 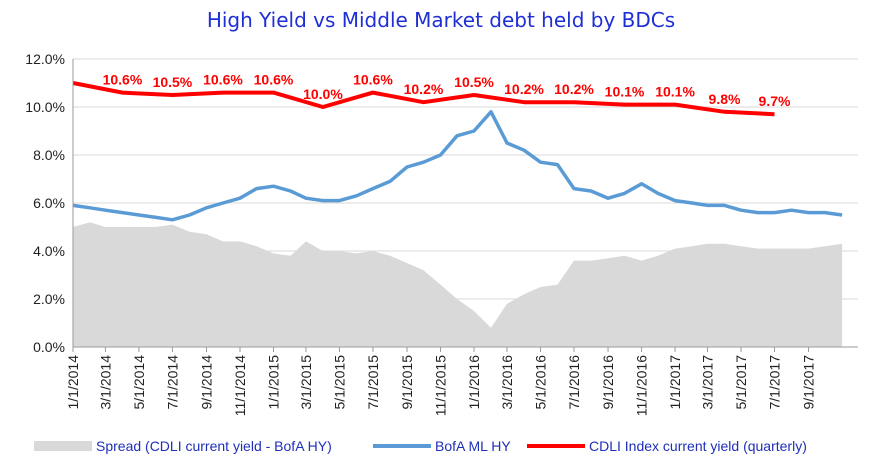 What do you see at coordinates (675, 382) in the screenshot?
I see `x-tick-label: 1/1/2017` at bounding box center [675, 382].